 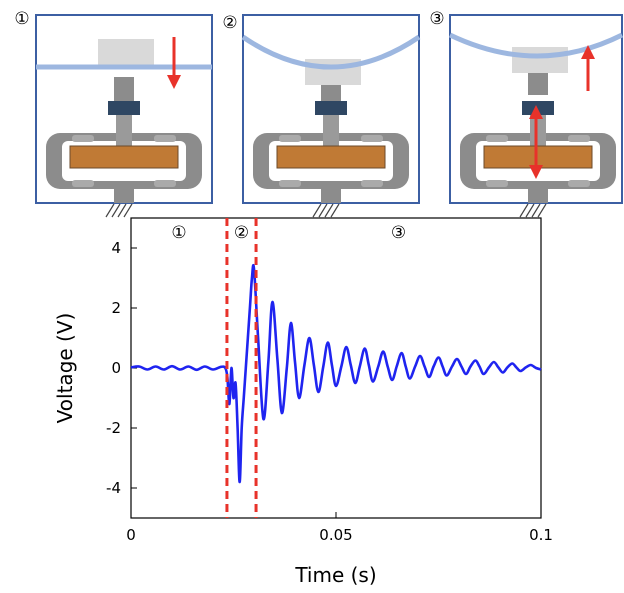 What do you see at coordinates (335, 575) in the screenshot?
I see `x-axis-title: Time (s)` at bounding box center [335, 575].